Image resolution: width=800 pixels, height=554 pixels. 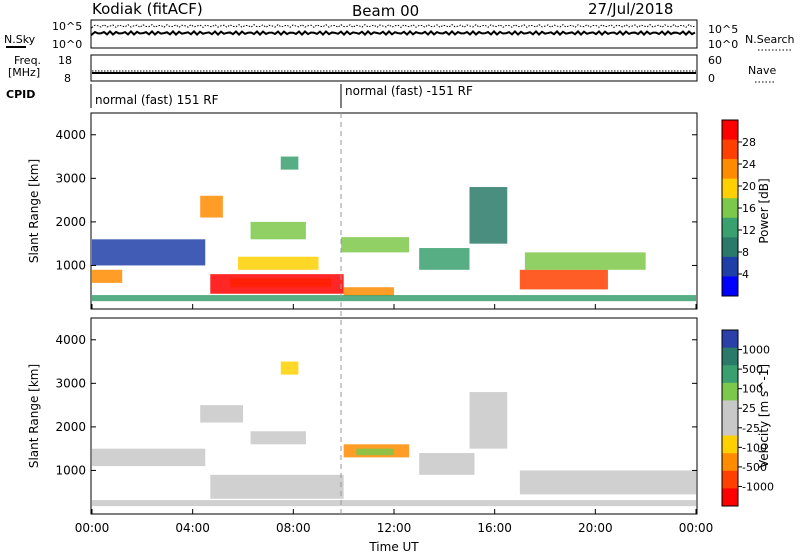 I want to click on cpid-segment-2: normal (fast) -151 RF, so click(x=409, y=91).